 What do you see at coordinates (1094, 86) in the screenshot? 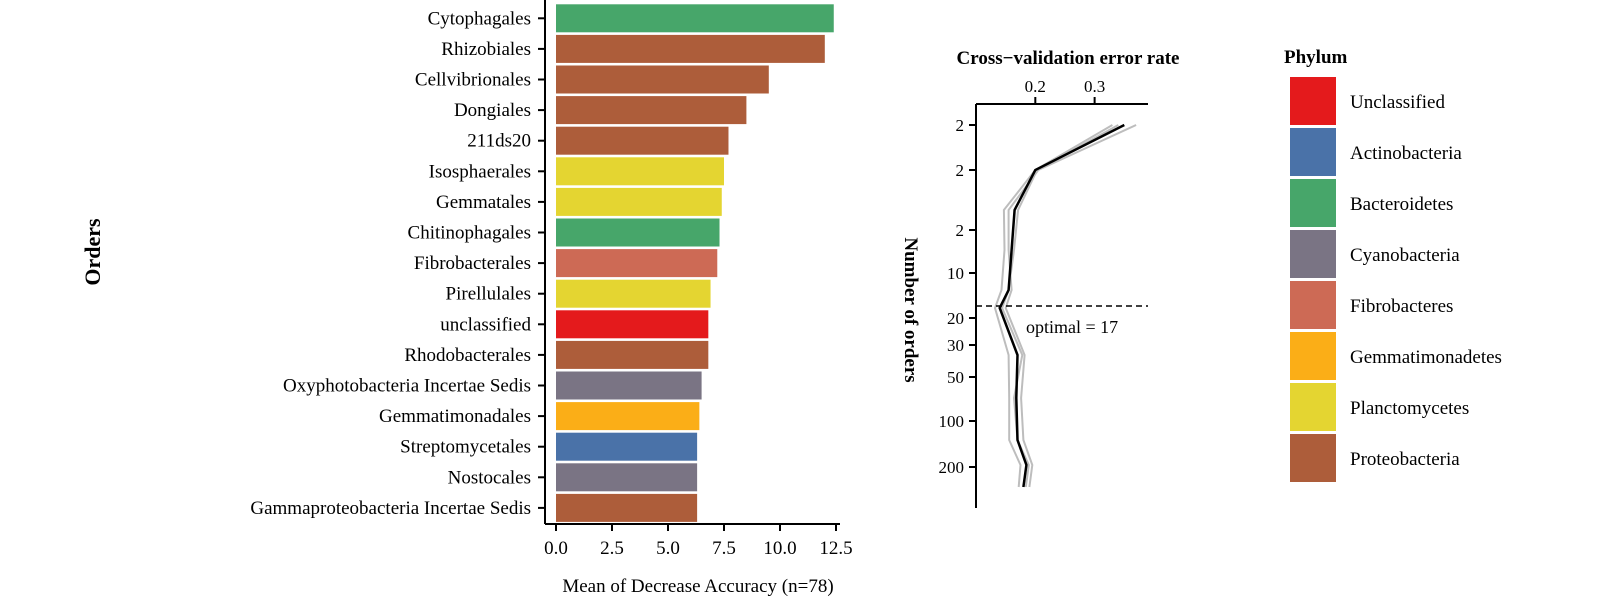
I see `cv-x-tick-label: 0.3` at bounding box center [1094, 86].